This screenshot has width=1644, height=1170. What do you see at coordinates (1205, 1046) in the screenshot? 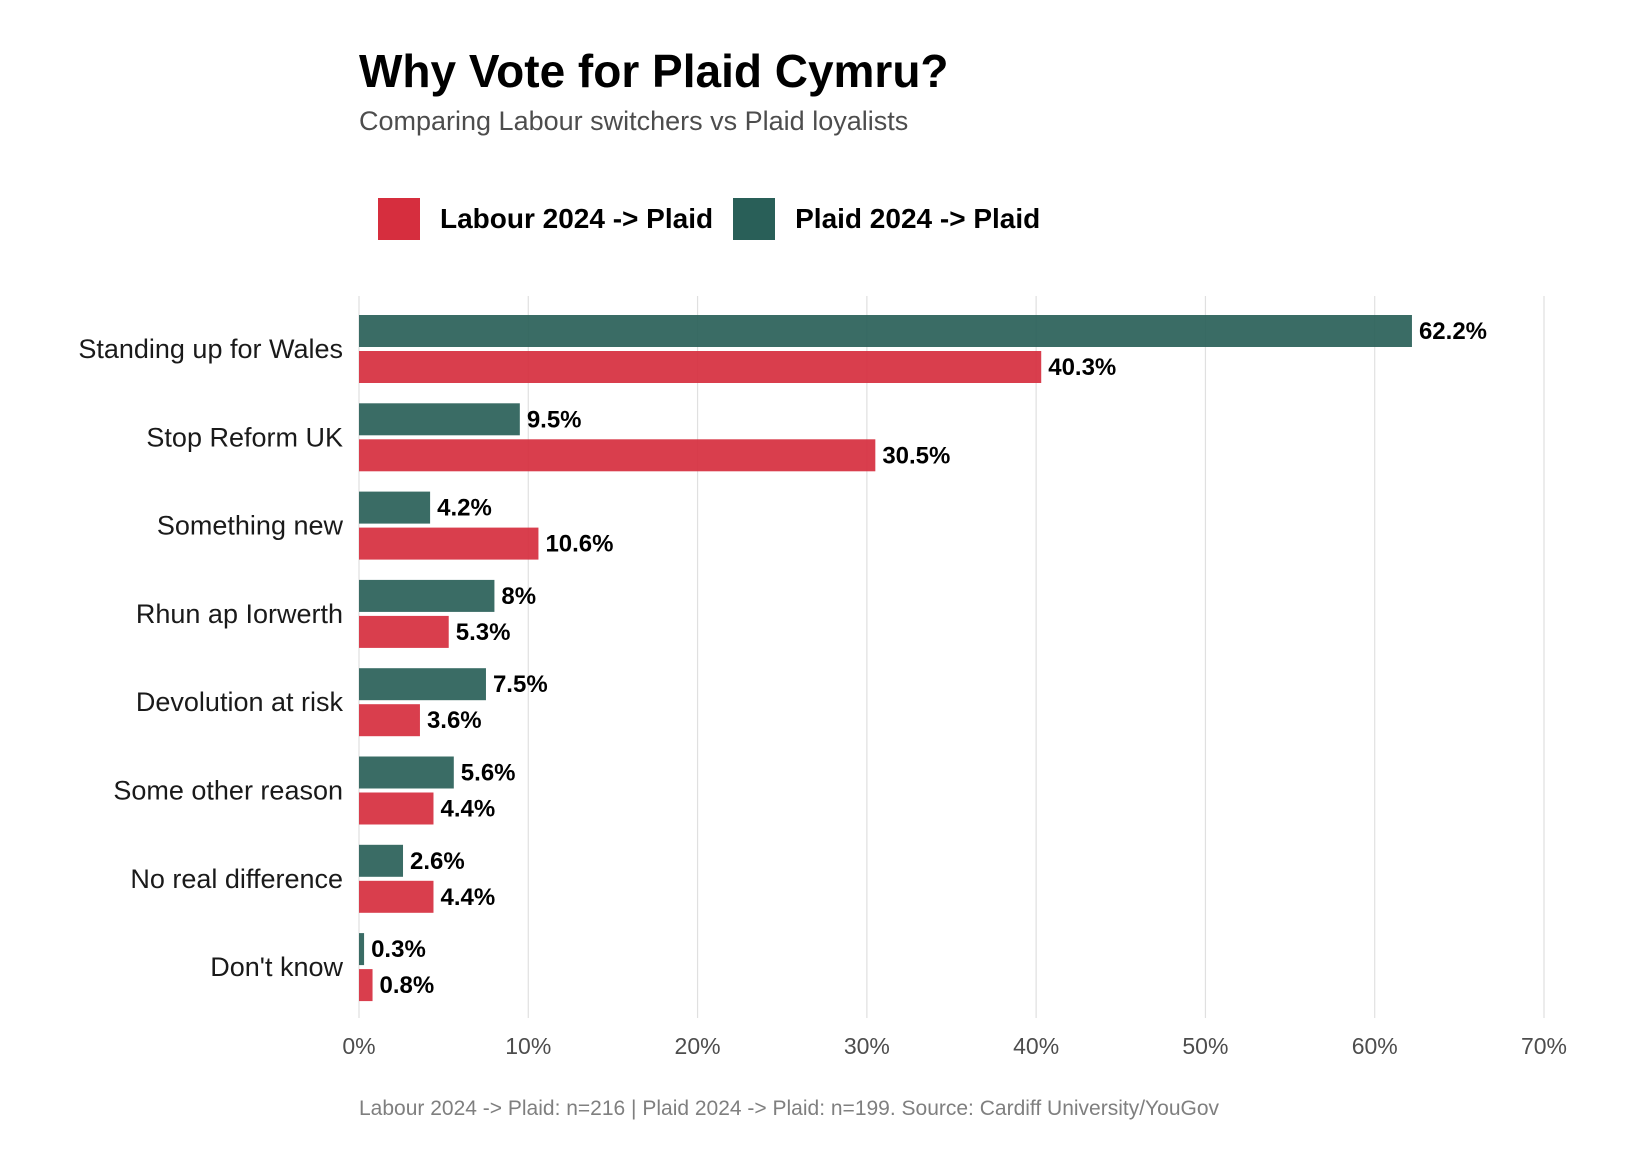
I see `x-tick-label: 50%` at bounding box center [1205, 1046].